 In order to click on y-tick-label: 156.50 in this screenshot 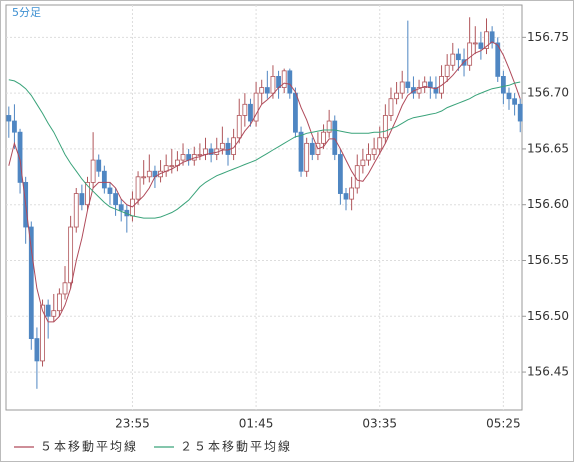, I will do `click(548, 316)`.